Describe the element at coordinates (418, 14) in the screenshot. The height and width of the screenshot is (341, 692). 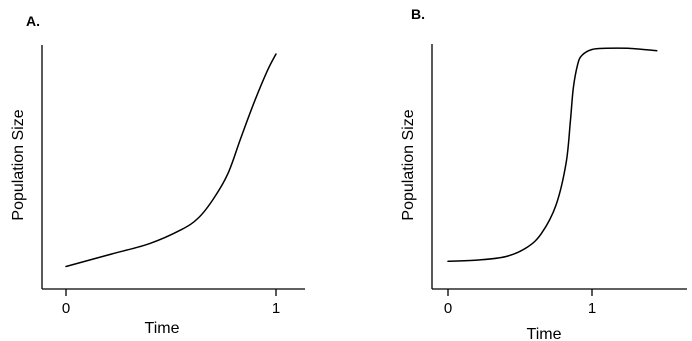
I see `panel-label: B.` at that location.